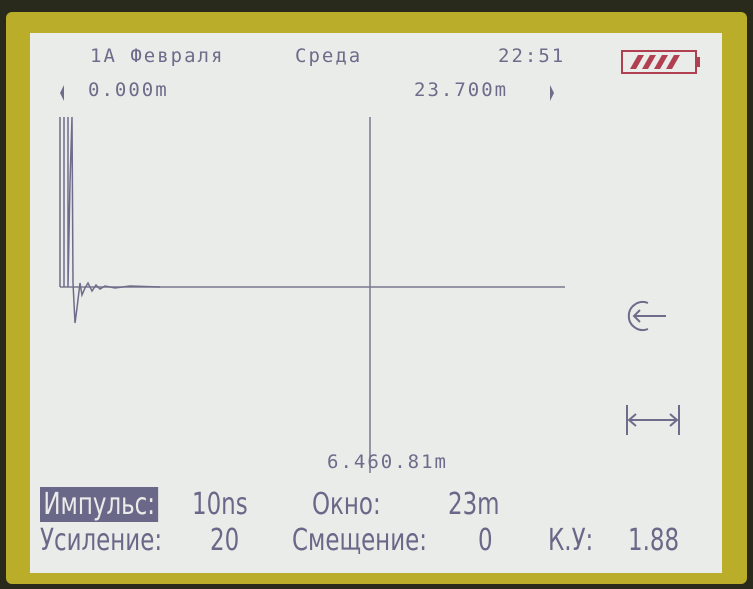 The width and height of the screenshot is (753, 589). Describe the element at coordinates (571, 540) in the screenshot. I see `ku-label: К.У:` at that location.